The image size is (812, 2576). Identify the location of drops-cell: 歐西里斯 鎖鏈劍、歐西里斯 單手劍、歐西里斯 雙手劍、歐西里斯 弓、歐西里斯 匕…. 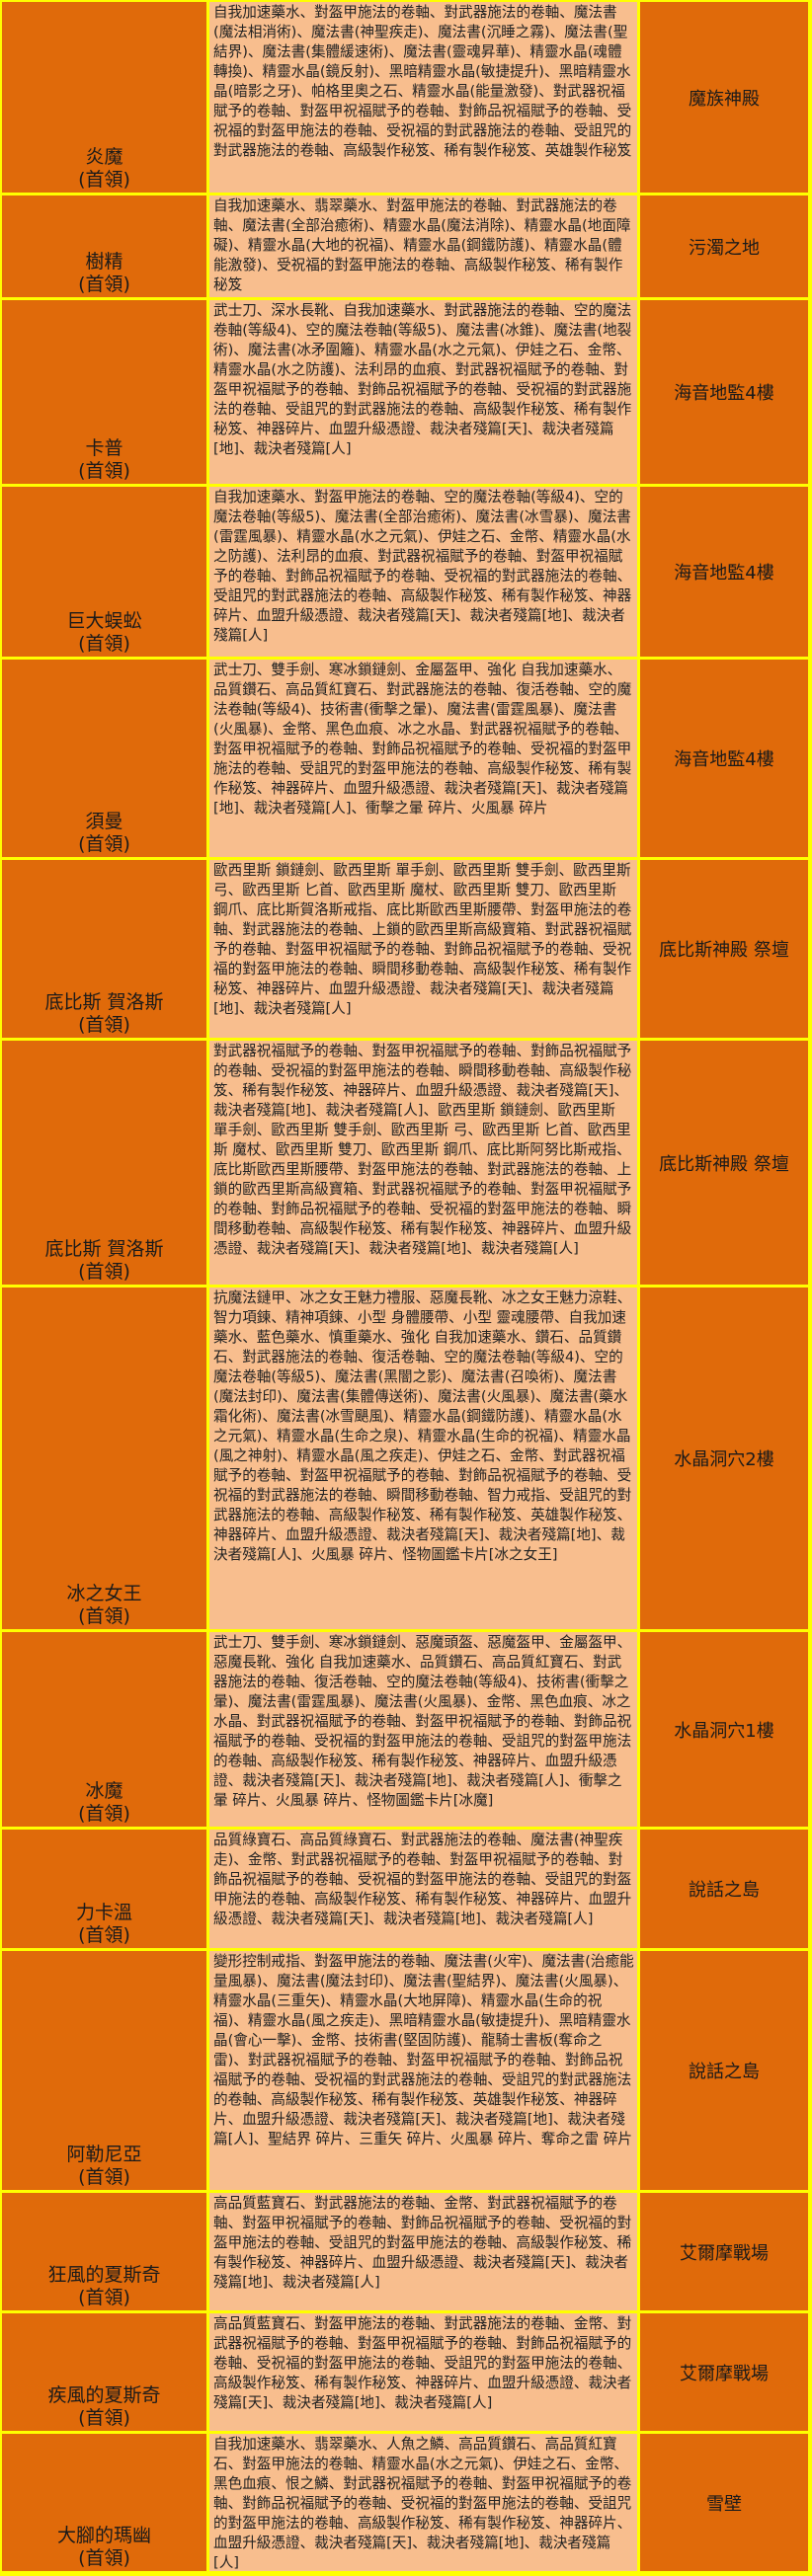
(424, 949).